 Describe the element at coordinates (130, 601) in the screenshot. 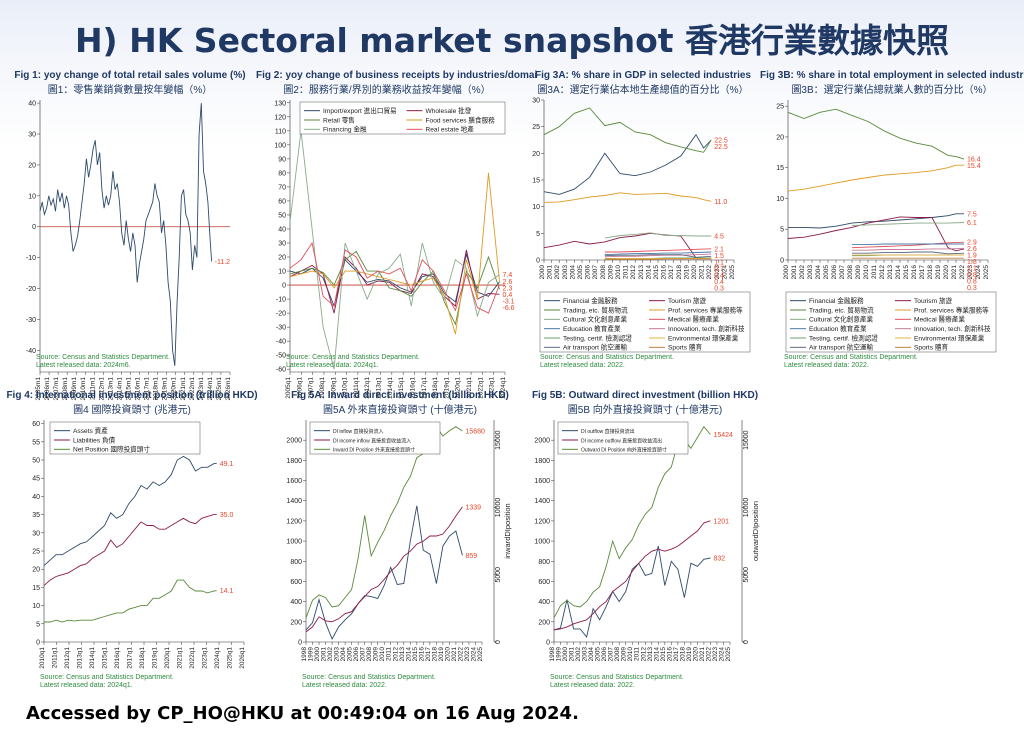

I see `series-line-net` at that location.